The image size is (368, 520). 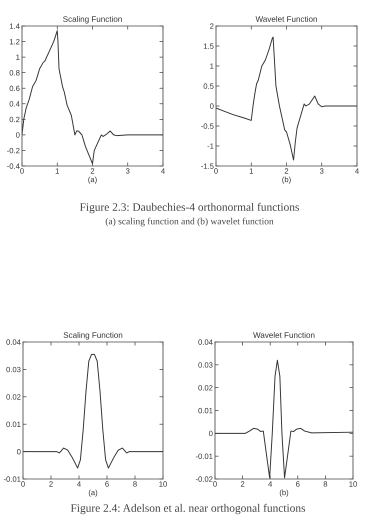 What do you see at coordinates (93, 411) in the screenshot?
I see `line-series` at bounding box center [93, 411].